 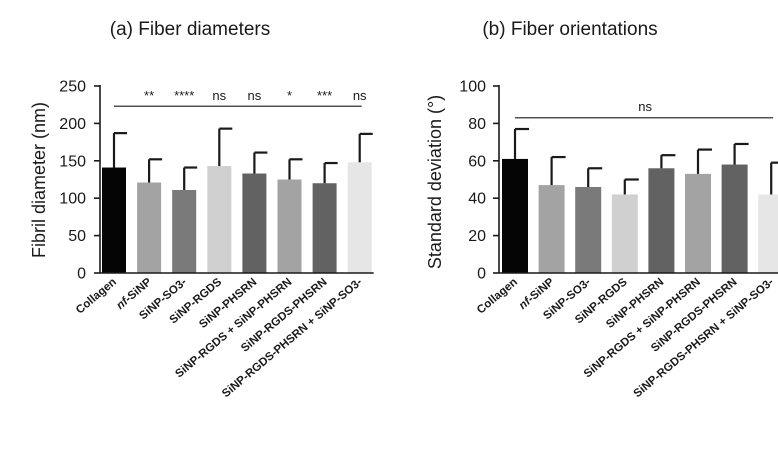 What do you see at coordinates (190, 29) in the screenshot?
I see `panel-a-title: (a) Fiber diameters` at bounding box center [190, 29].